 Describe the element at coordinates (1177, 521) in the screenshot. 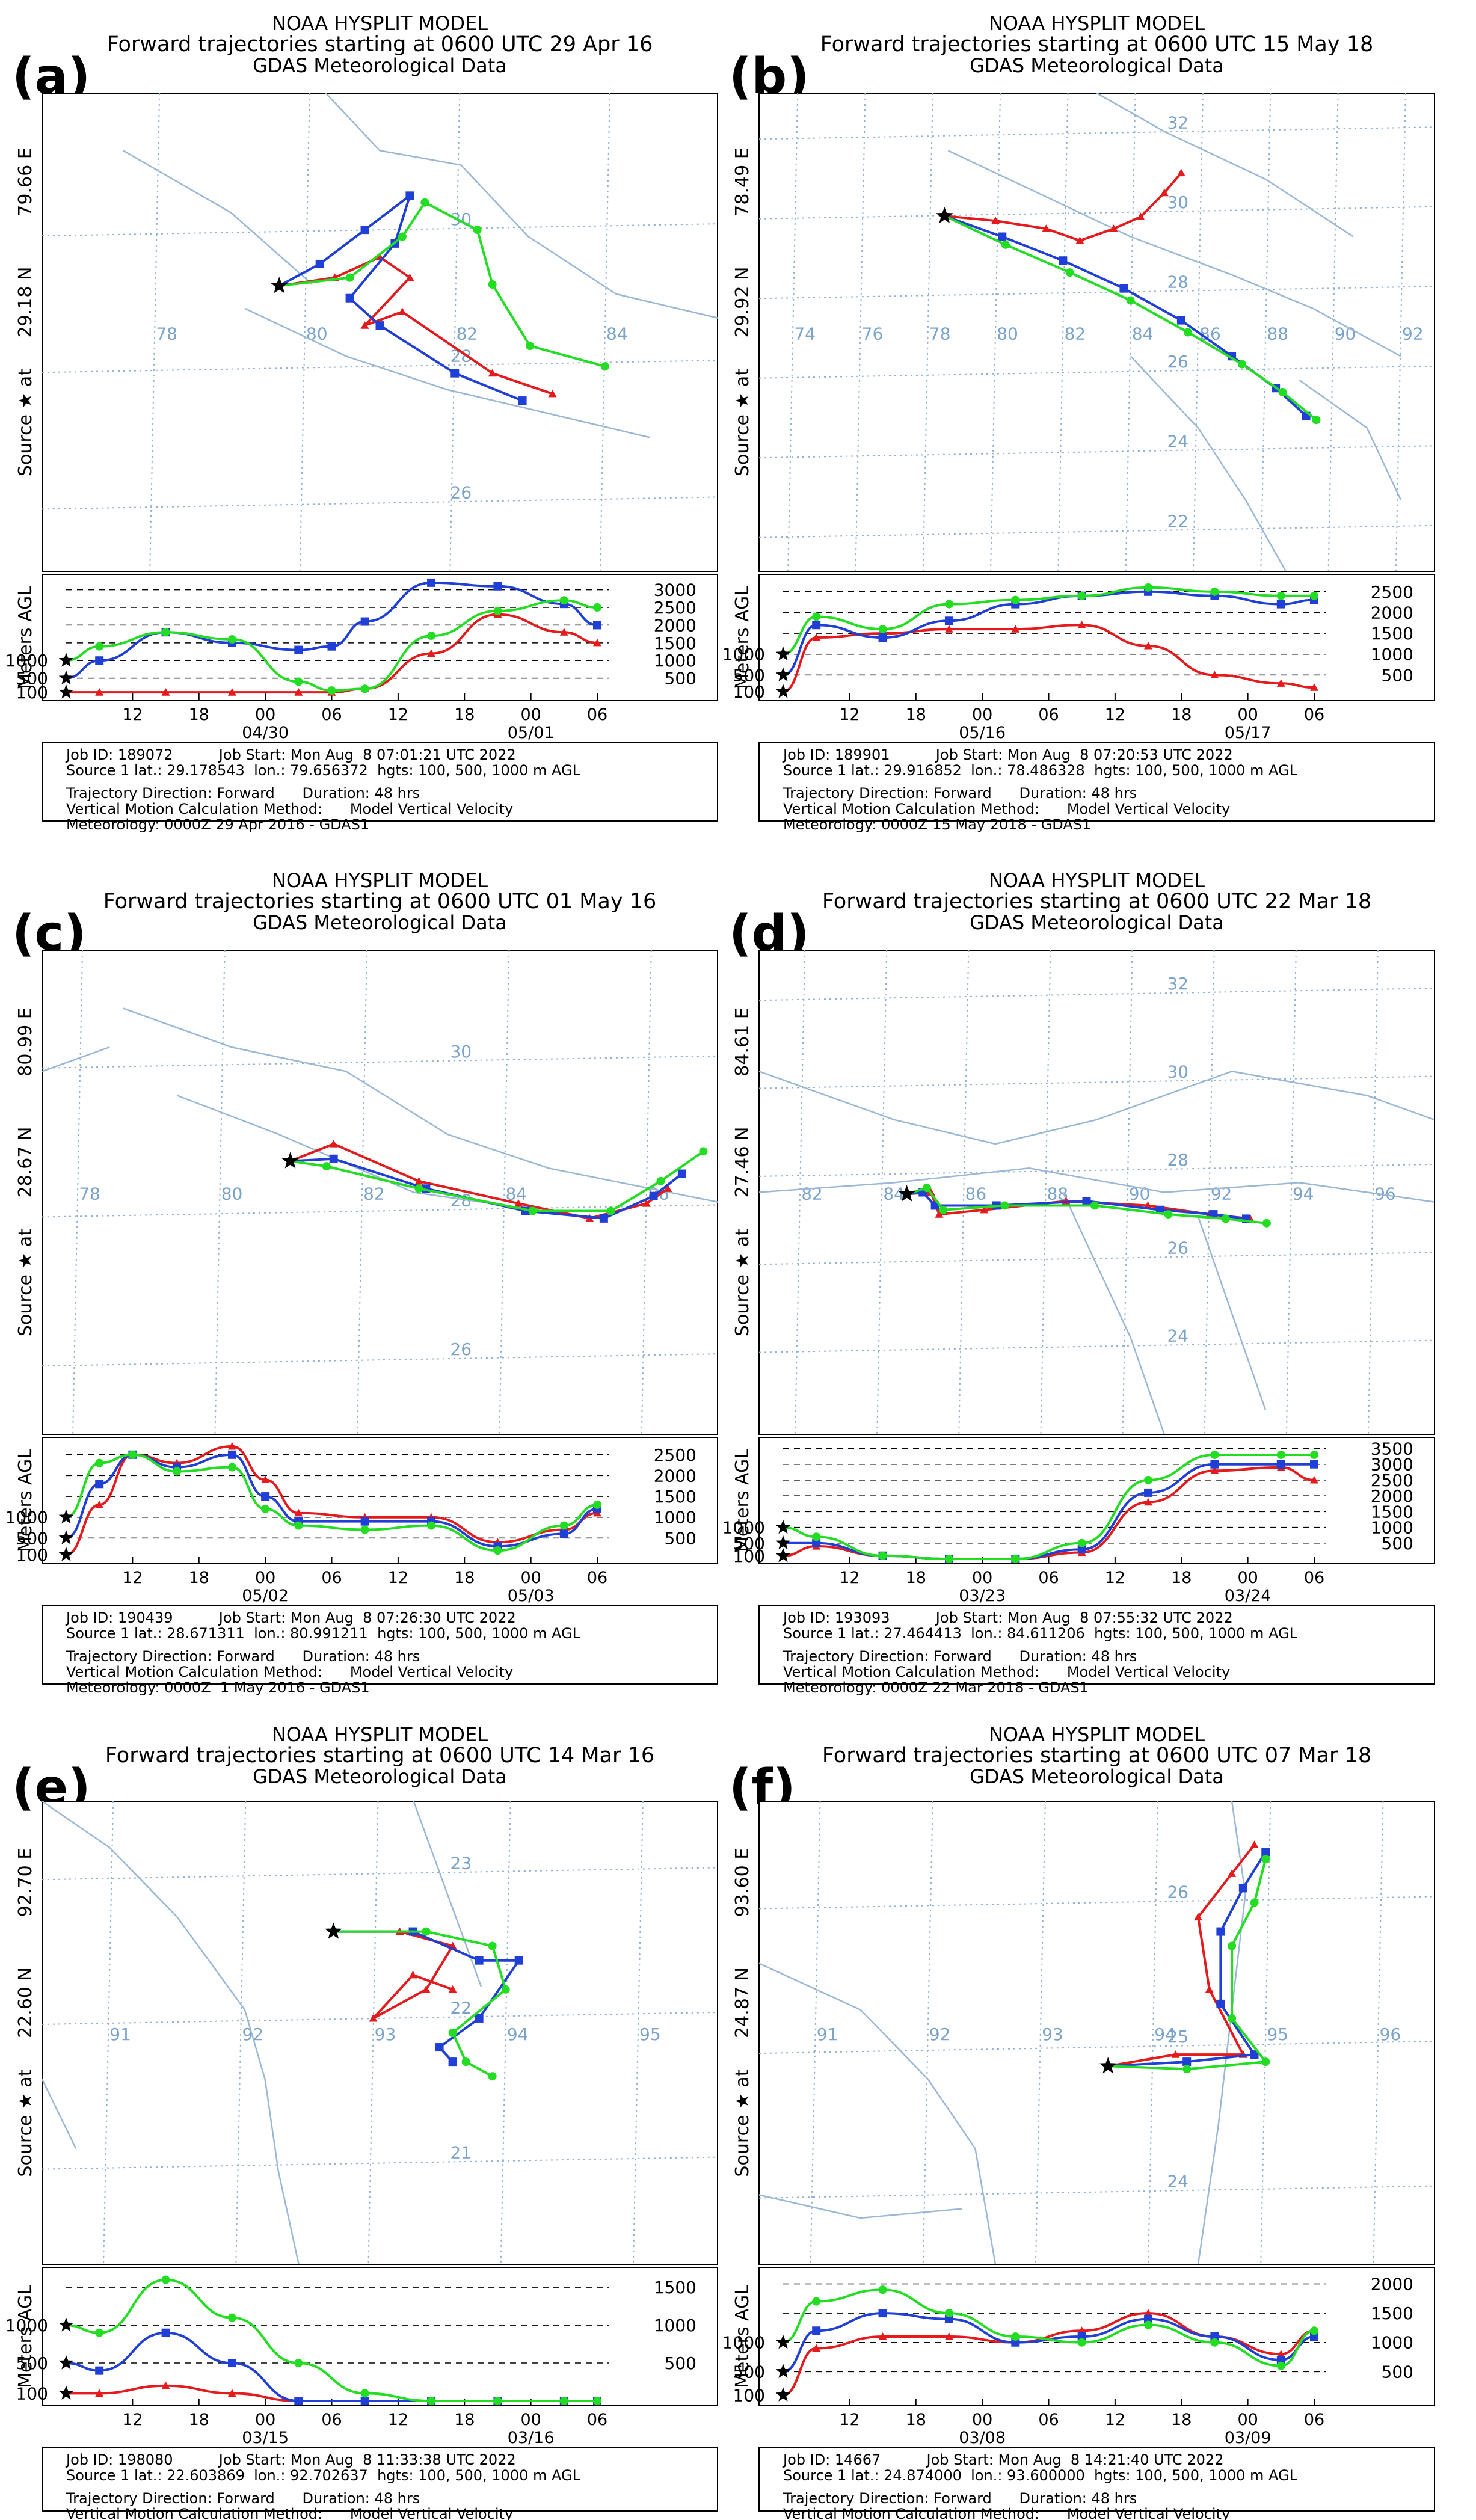

I see `latitude-label: 22` at that location.